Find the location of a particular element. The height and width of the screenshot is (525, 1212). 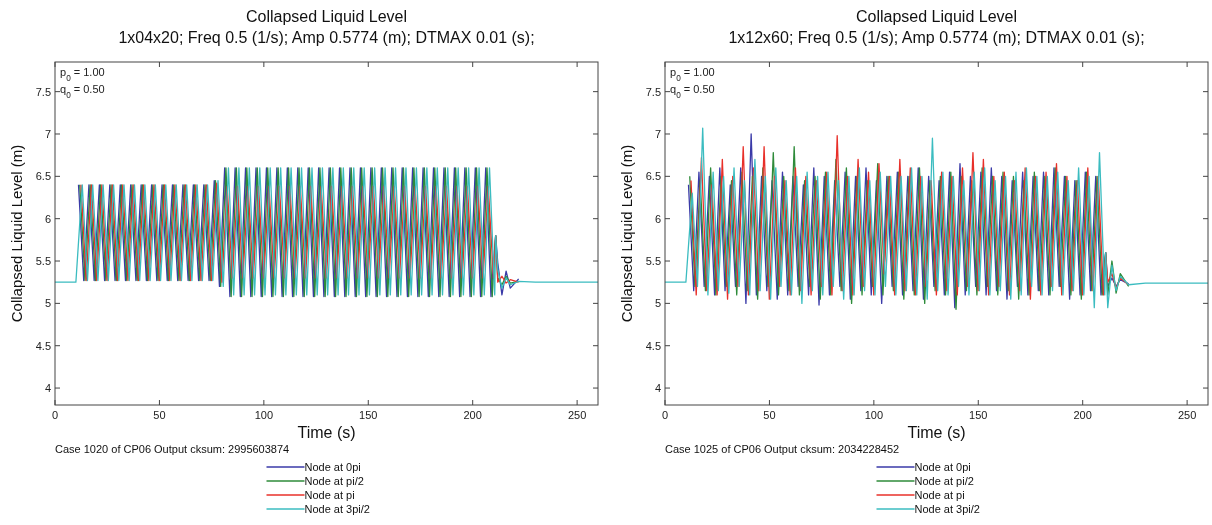

chart-subtitle: 1x04x20; Freq 0.5 (1/s); Amp 0.5774 (m); DTMAX 0.01 (s); is located at coordinates (326, 37).